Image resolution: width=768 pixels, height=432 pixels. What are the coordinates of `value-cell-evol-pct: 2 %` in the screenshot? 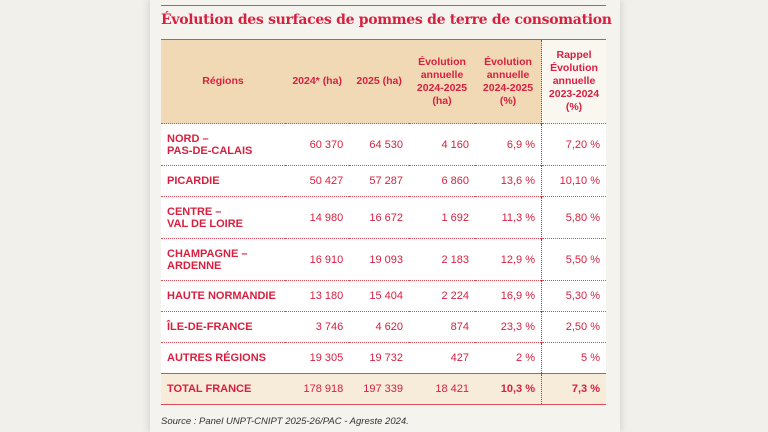 It's located at (508, 358).